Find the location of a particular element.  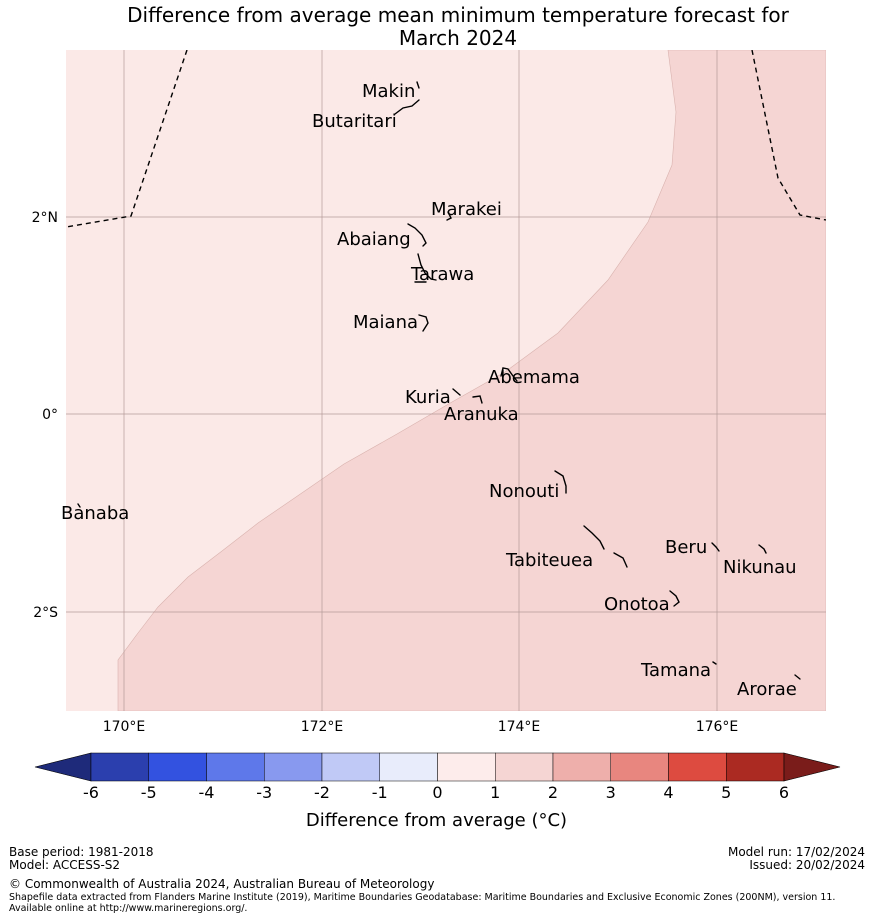

label-nikunau: Nikunau is located at coordinates (760, 567).